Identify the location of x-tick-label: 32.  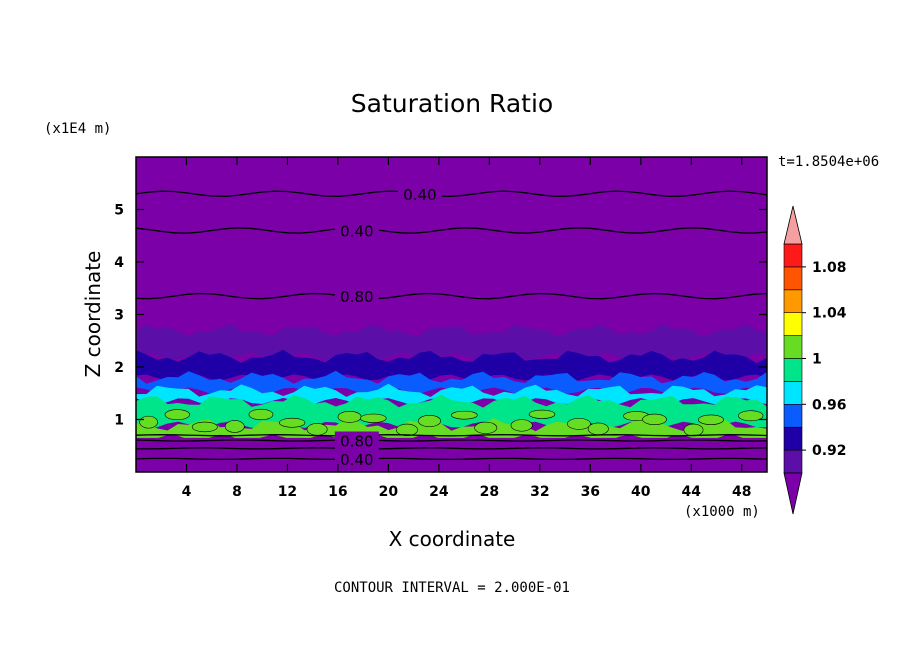
(539, 492).